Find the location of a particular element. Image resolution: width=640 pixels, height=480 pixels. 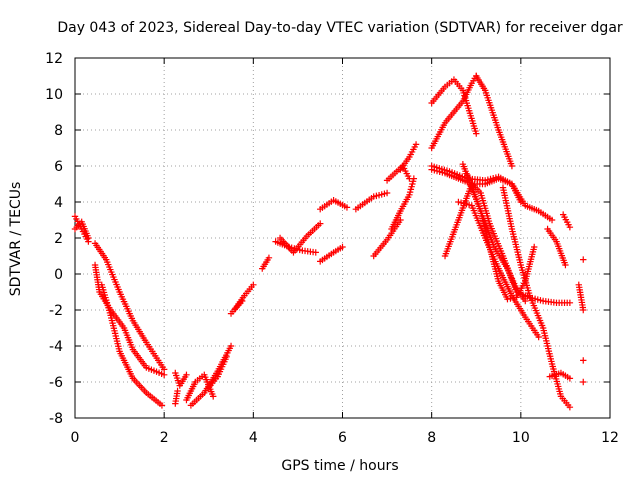

y-tick-label: 2 is located at coordinates (58, 239).